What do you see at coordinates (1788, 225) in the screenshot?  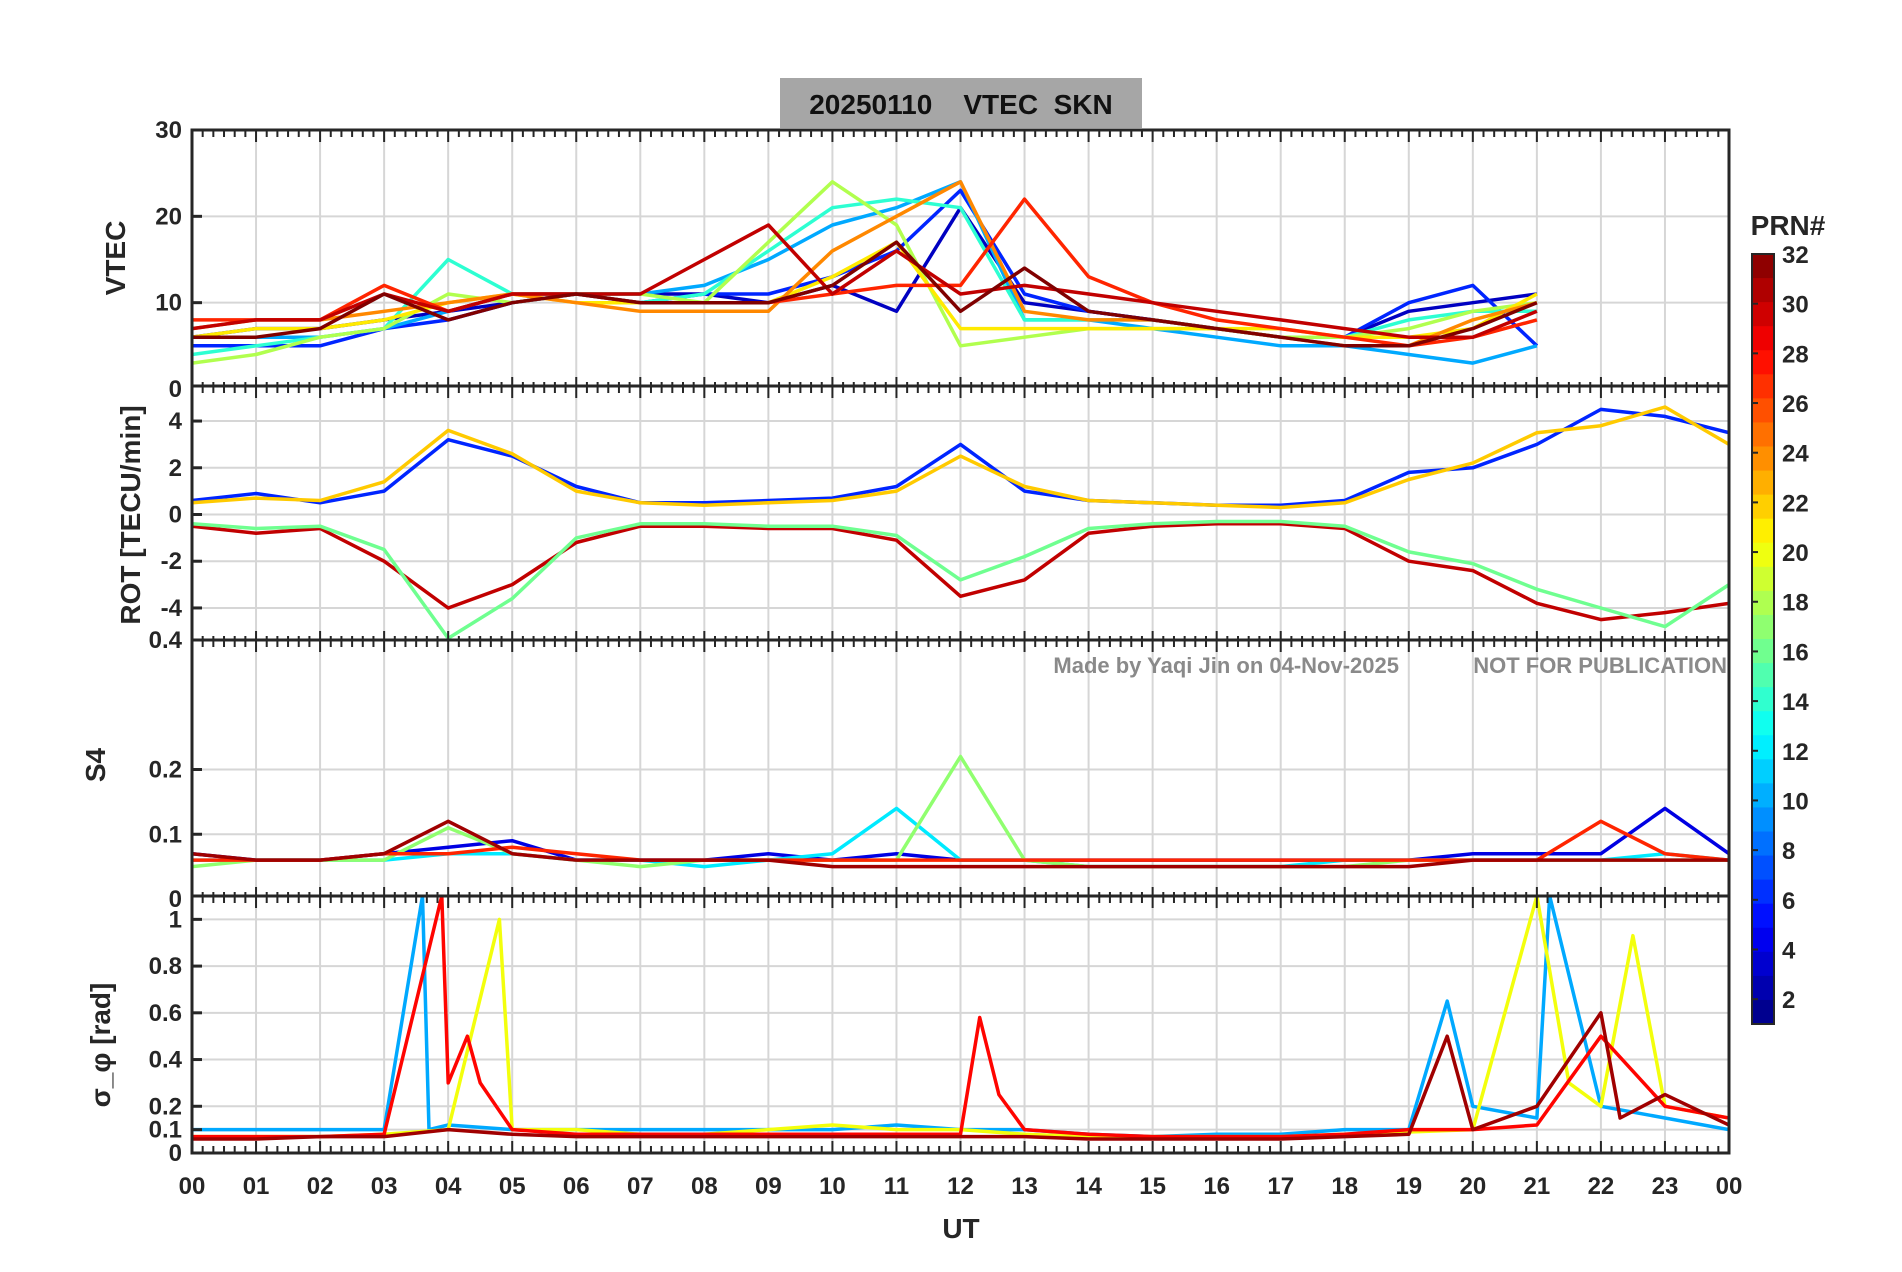 I see `colorbar-label: PRN#` at bounding box center [1788, 225].